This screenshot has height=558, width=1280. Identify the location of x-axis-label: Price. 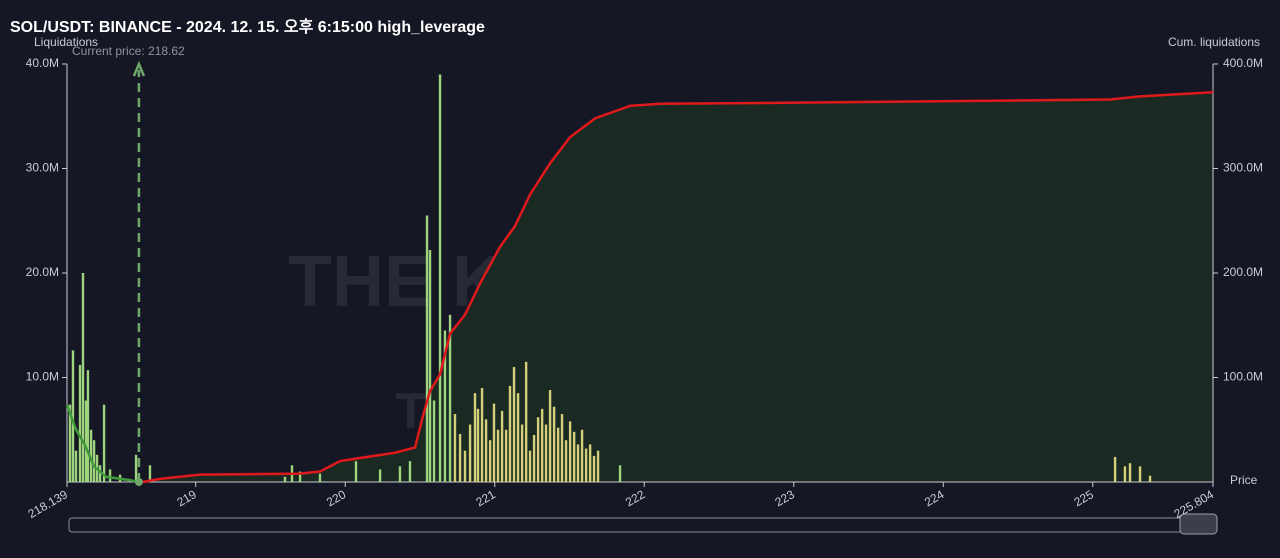
(1244, 480).